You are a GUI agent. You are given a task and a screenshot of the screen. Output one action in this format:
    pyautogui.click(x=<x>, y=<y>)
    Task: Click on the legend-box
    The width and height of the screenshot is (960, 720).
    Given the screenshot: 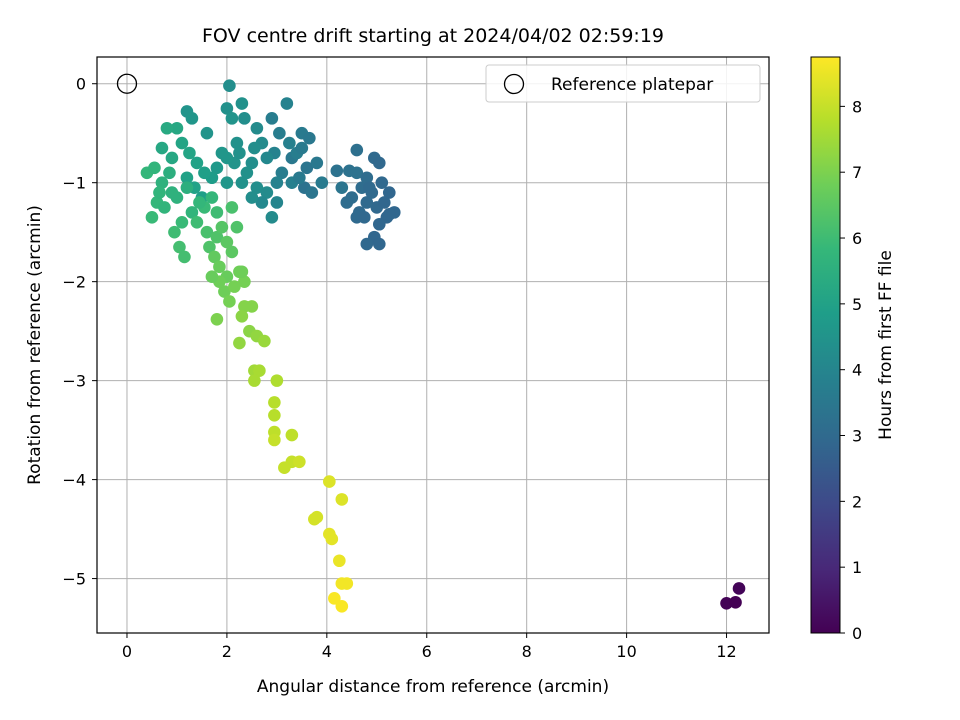 What is the action you would take?
    pyautogui.click(x=623, y=83)
    